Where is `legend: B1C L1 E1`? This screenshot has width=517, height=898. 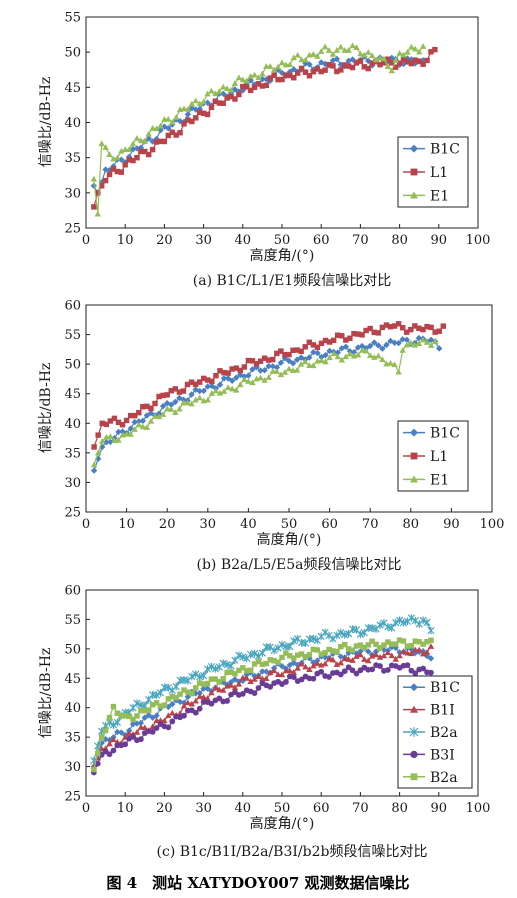
legend: B1C L1 E1 is located at coordinates (433, 172).